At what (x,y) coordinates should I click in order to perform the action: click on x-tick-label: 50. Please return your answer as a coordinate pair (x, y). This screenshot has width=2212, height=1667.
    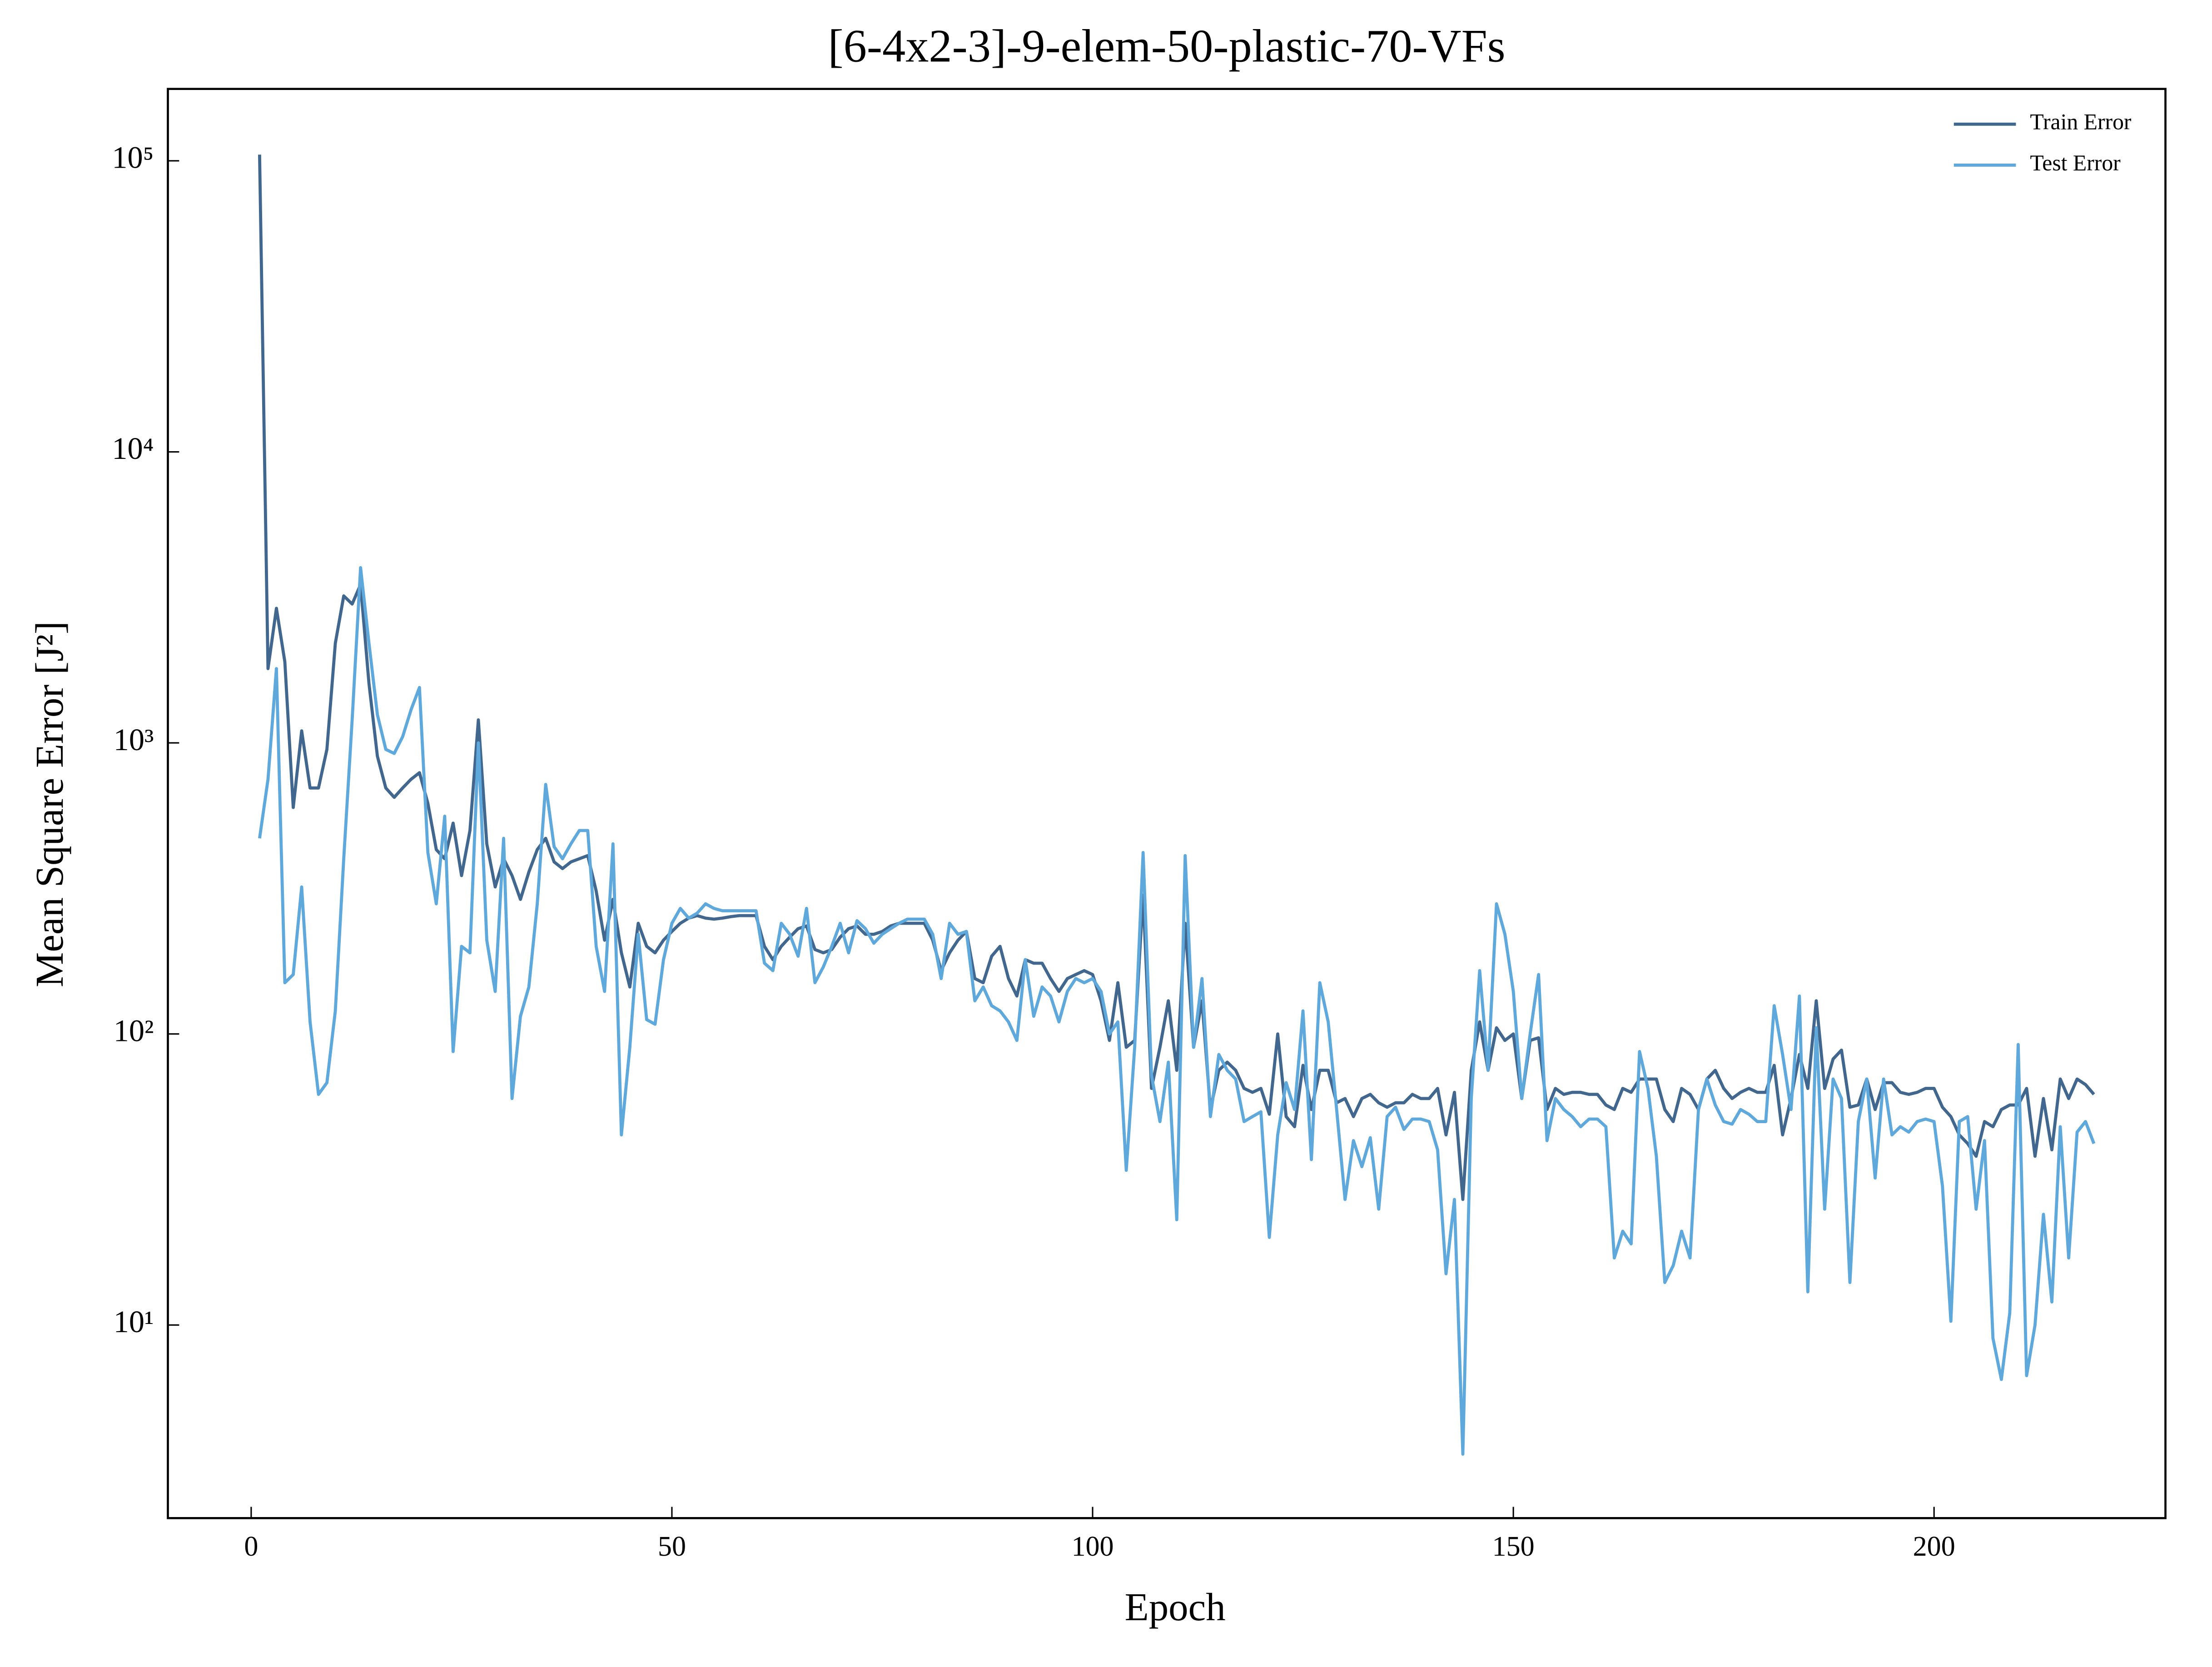
    Looking at the image, I should click on (672, 1546).